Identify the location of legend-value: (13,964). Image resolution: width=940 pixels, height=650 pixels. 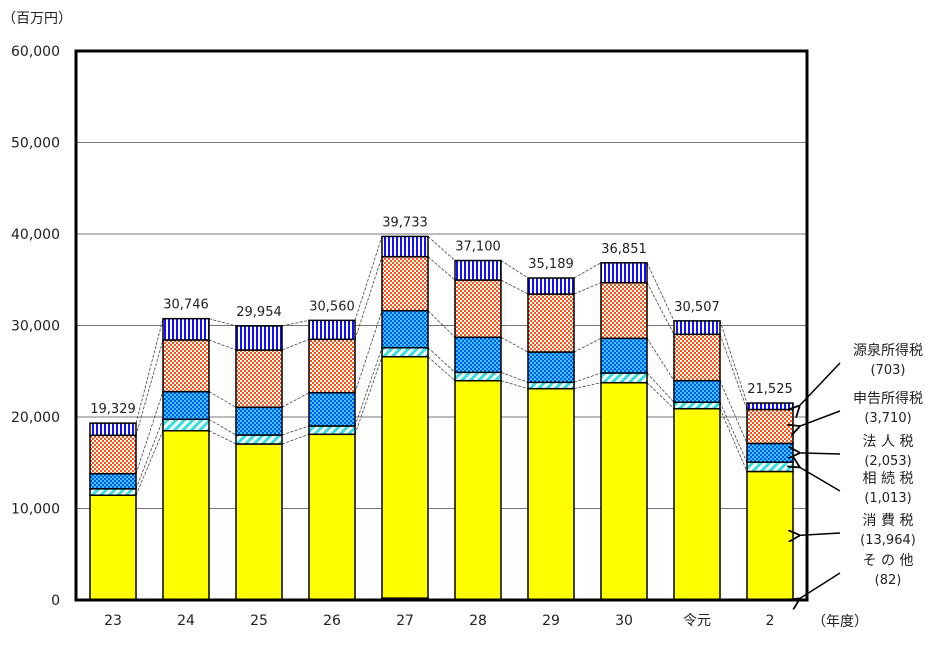
(888, 540).